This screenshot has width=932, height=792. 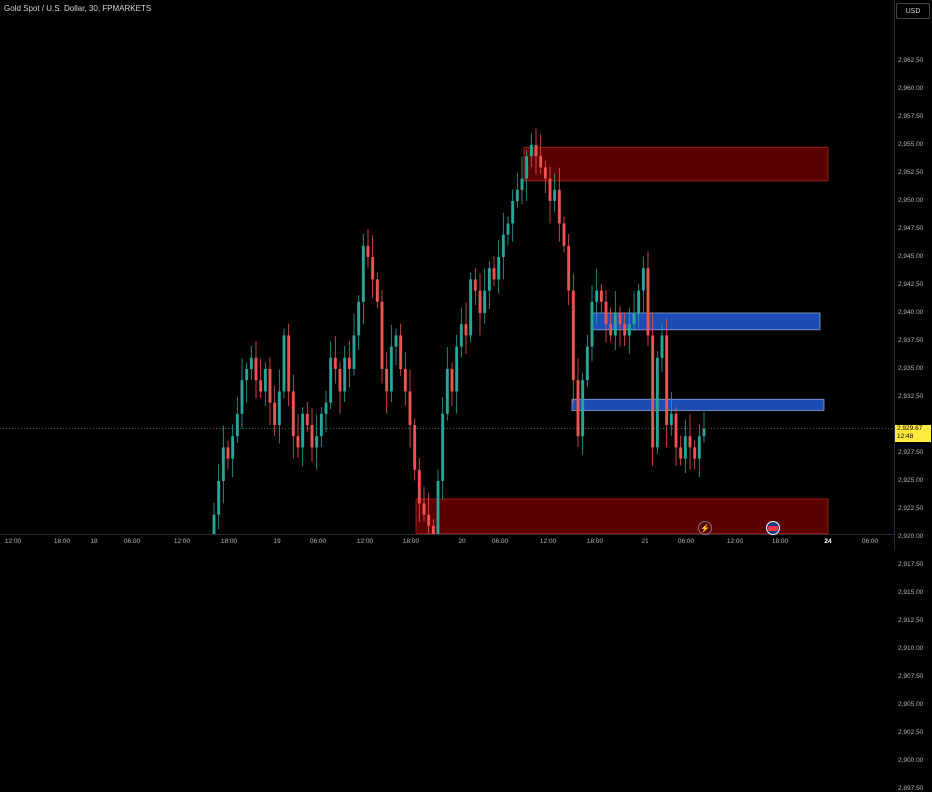 What do you see at coordinates (911, 480) in the screenshot?
I see `price-tick-label: 2,925.00` at bounding box center [911, 480].